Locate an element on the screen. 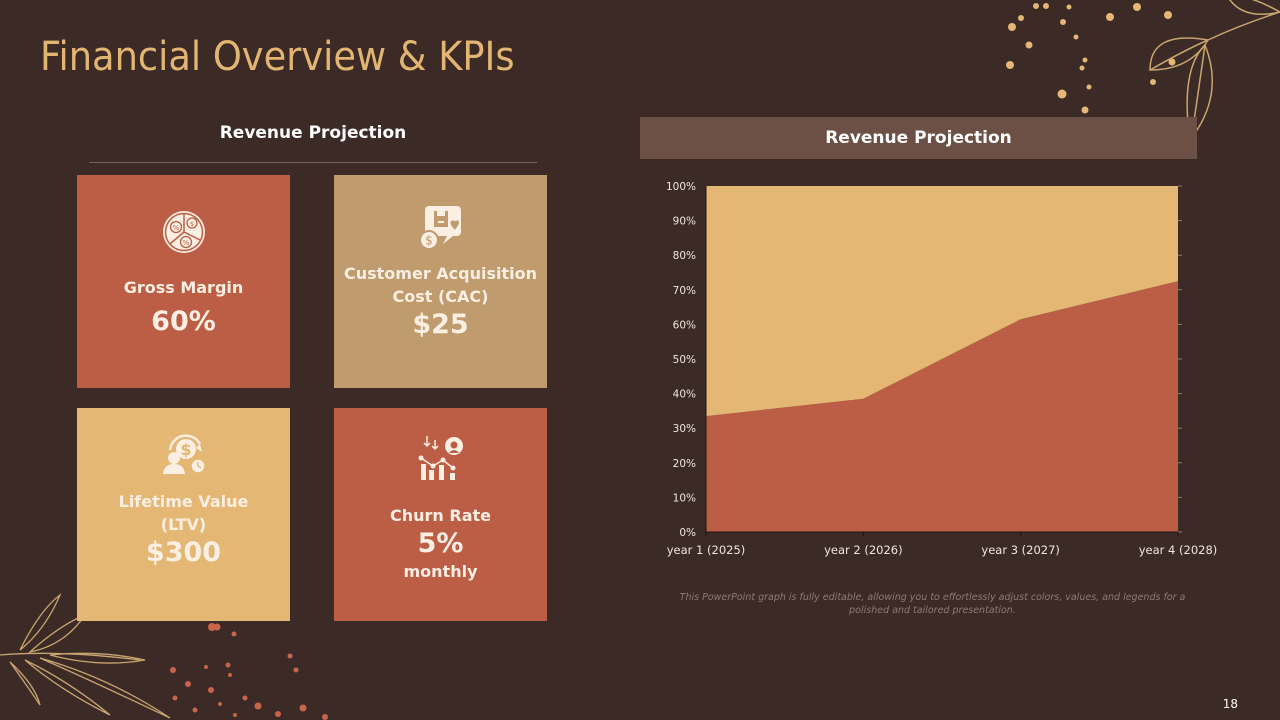 This screenshot has height=720, width=1280. kpi-card-gross-margin: % $ % Gross Margin 60% is located at coordinates (183, 281).